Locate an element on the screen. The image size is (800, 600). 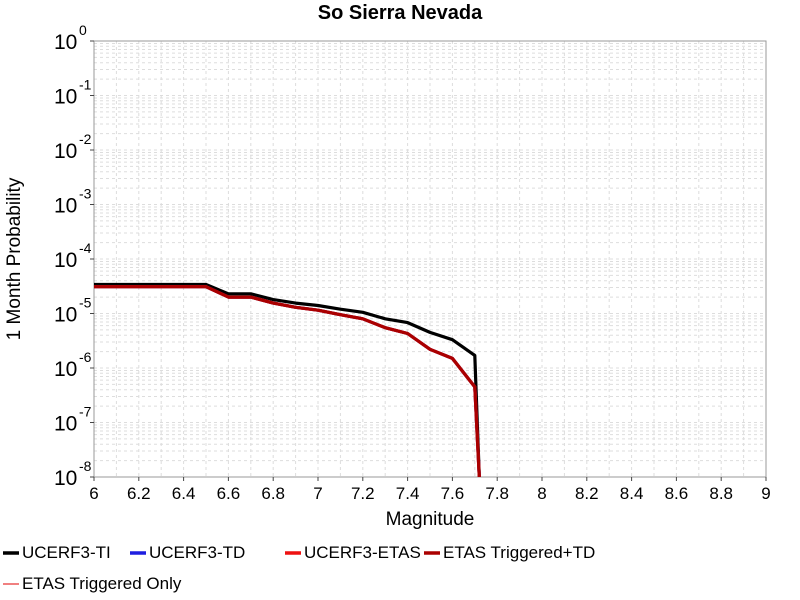
y-tick-label: 10⁻⁶ is located at coordinates (73, 365).